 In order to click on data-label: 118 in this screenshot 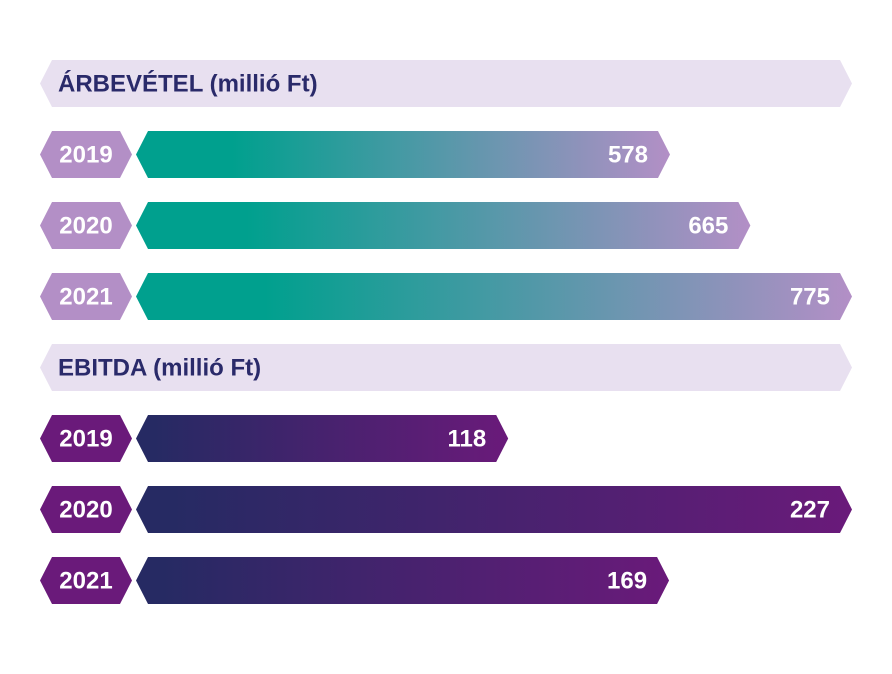, I will do `click(466, 439)`.